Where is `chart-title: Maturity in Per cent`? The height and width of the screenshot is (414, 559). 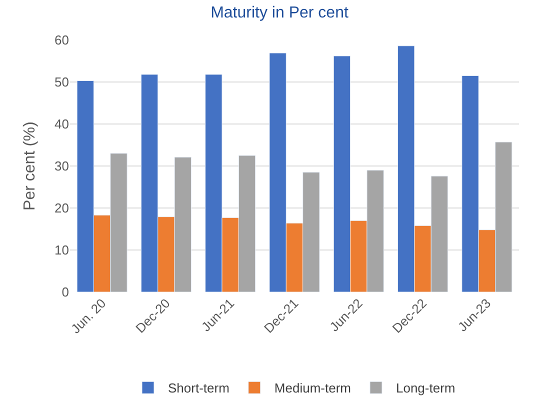
chart-title: Maturity in Per cent is located at coordinates (279, 13).